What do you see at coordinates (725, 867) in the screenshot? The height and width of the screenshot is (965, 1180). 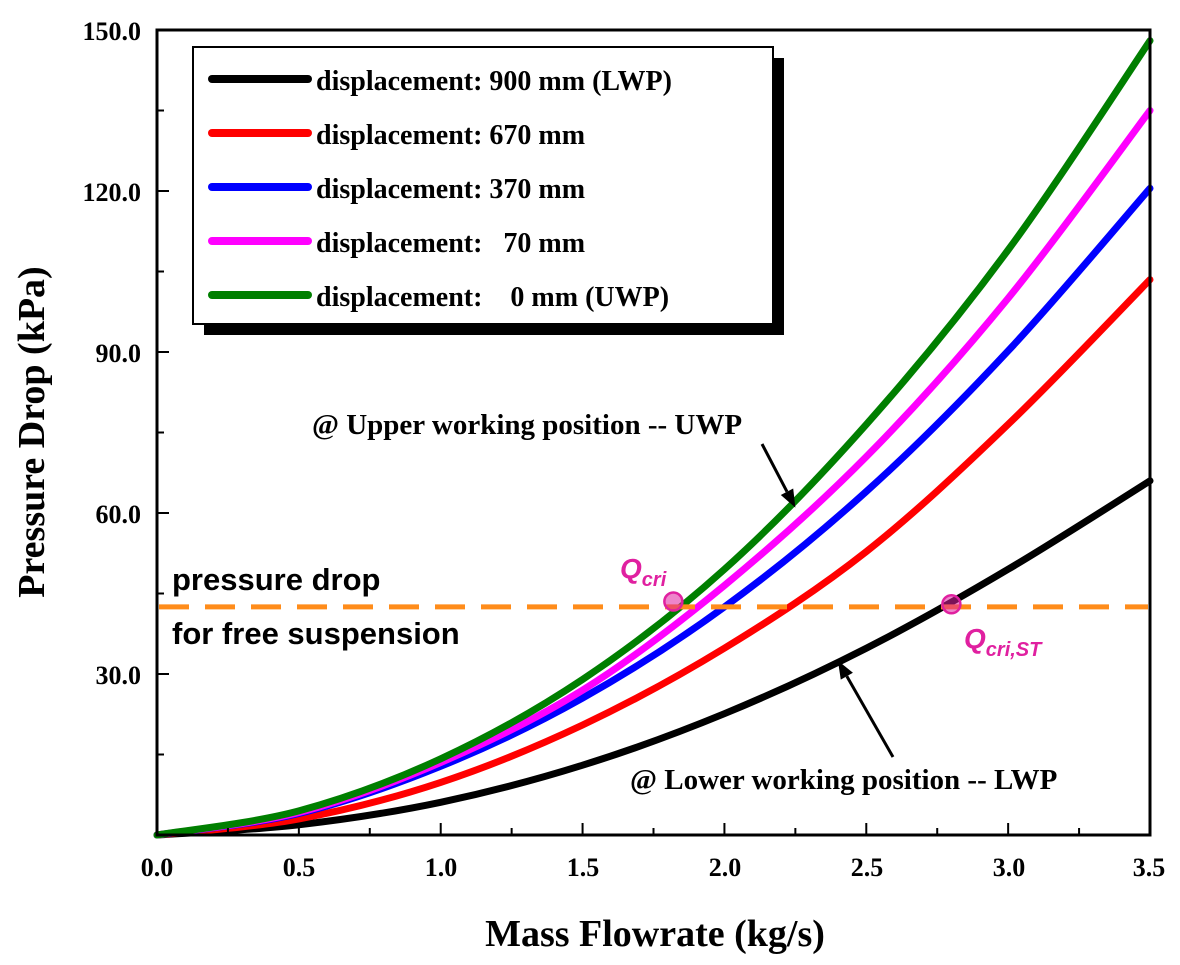 I see `x-tick-label-4: 2.0` at bounding box center [725, 867].